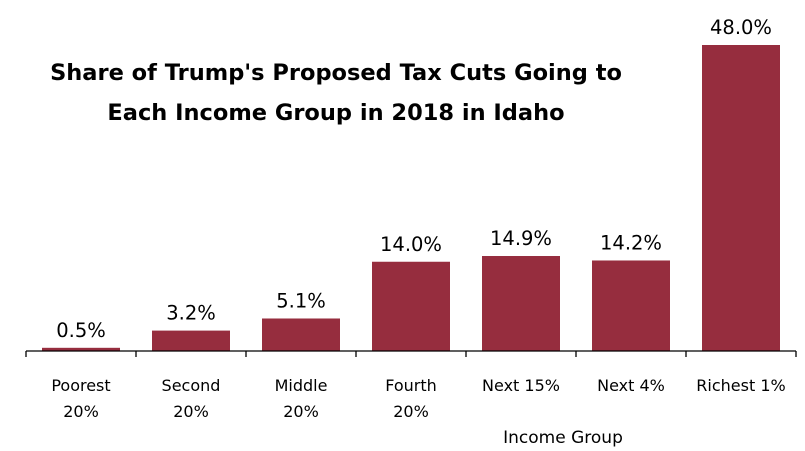  Describe the element at coordinates (741, 27) in the screenshot. I see `bar-value-label: 48.0%` at that location.